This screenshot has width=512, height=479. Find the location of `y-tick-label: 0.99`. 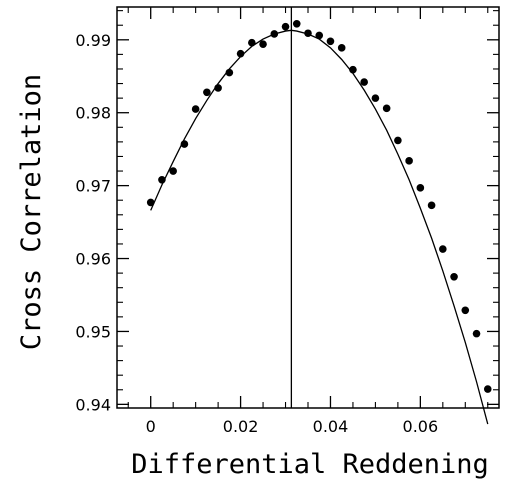

y-tick-label: 0.99 is located at coordinates (93, 40).